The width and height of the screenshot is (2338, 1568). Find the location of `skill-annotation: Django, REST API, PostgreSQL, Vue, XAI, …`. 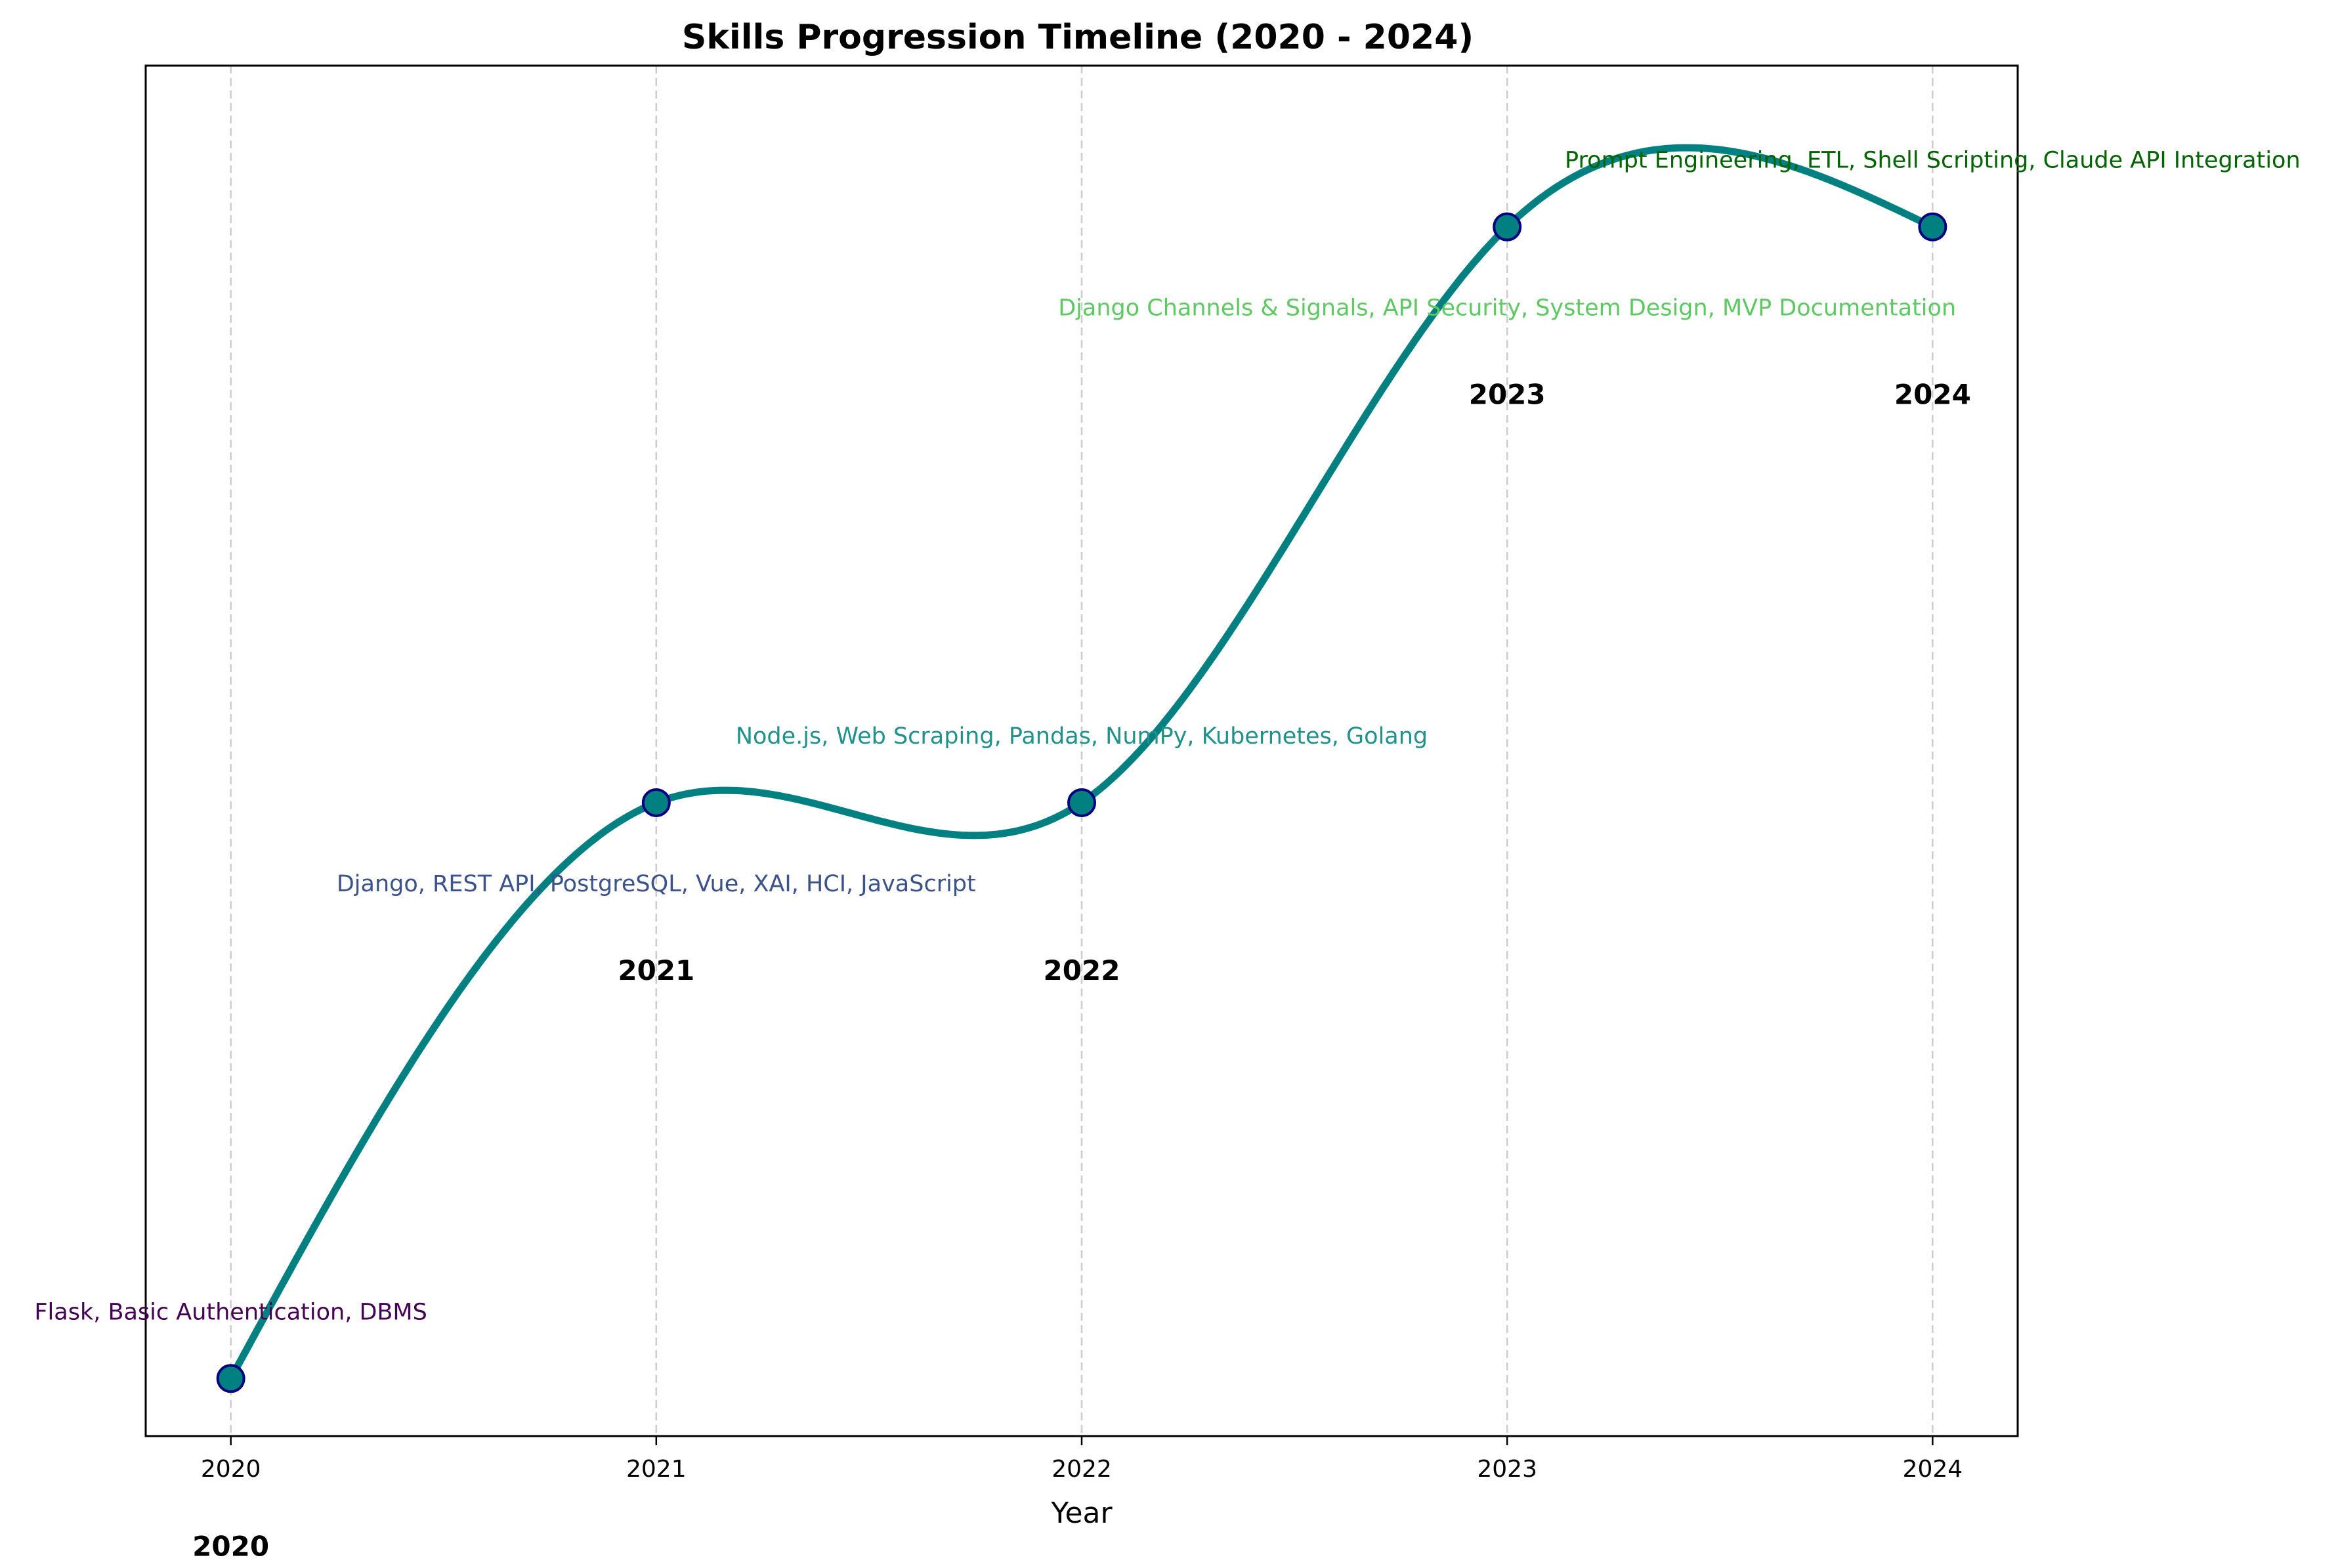

skill-annotation: Django, REST API, PostgreSQL, Vue, XAI, … is located at coordinates (656, 884).